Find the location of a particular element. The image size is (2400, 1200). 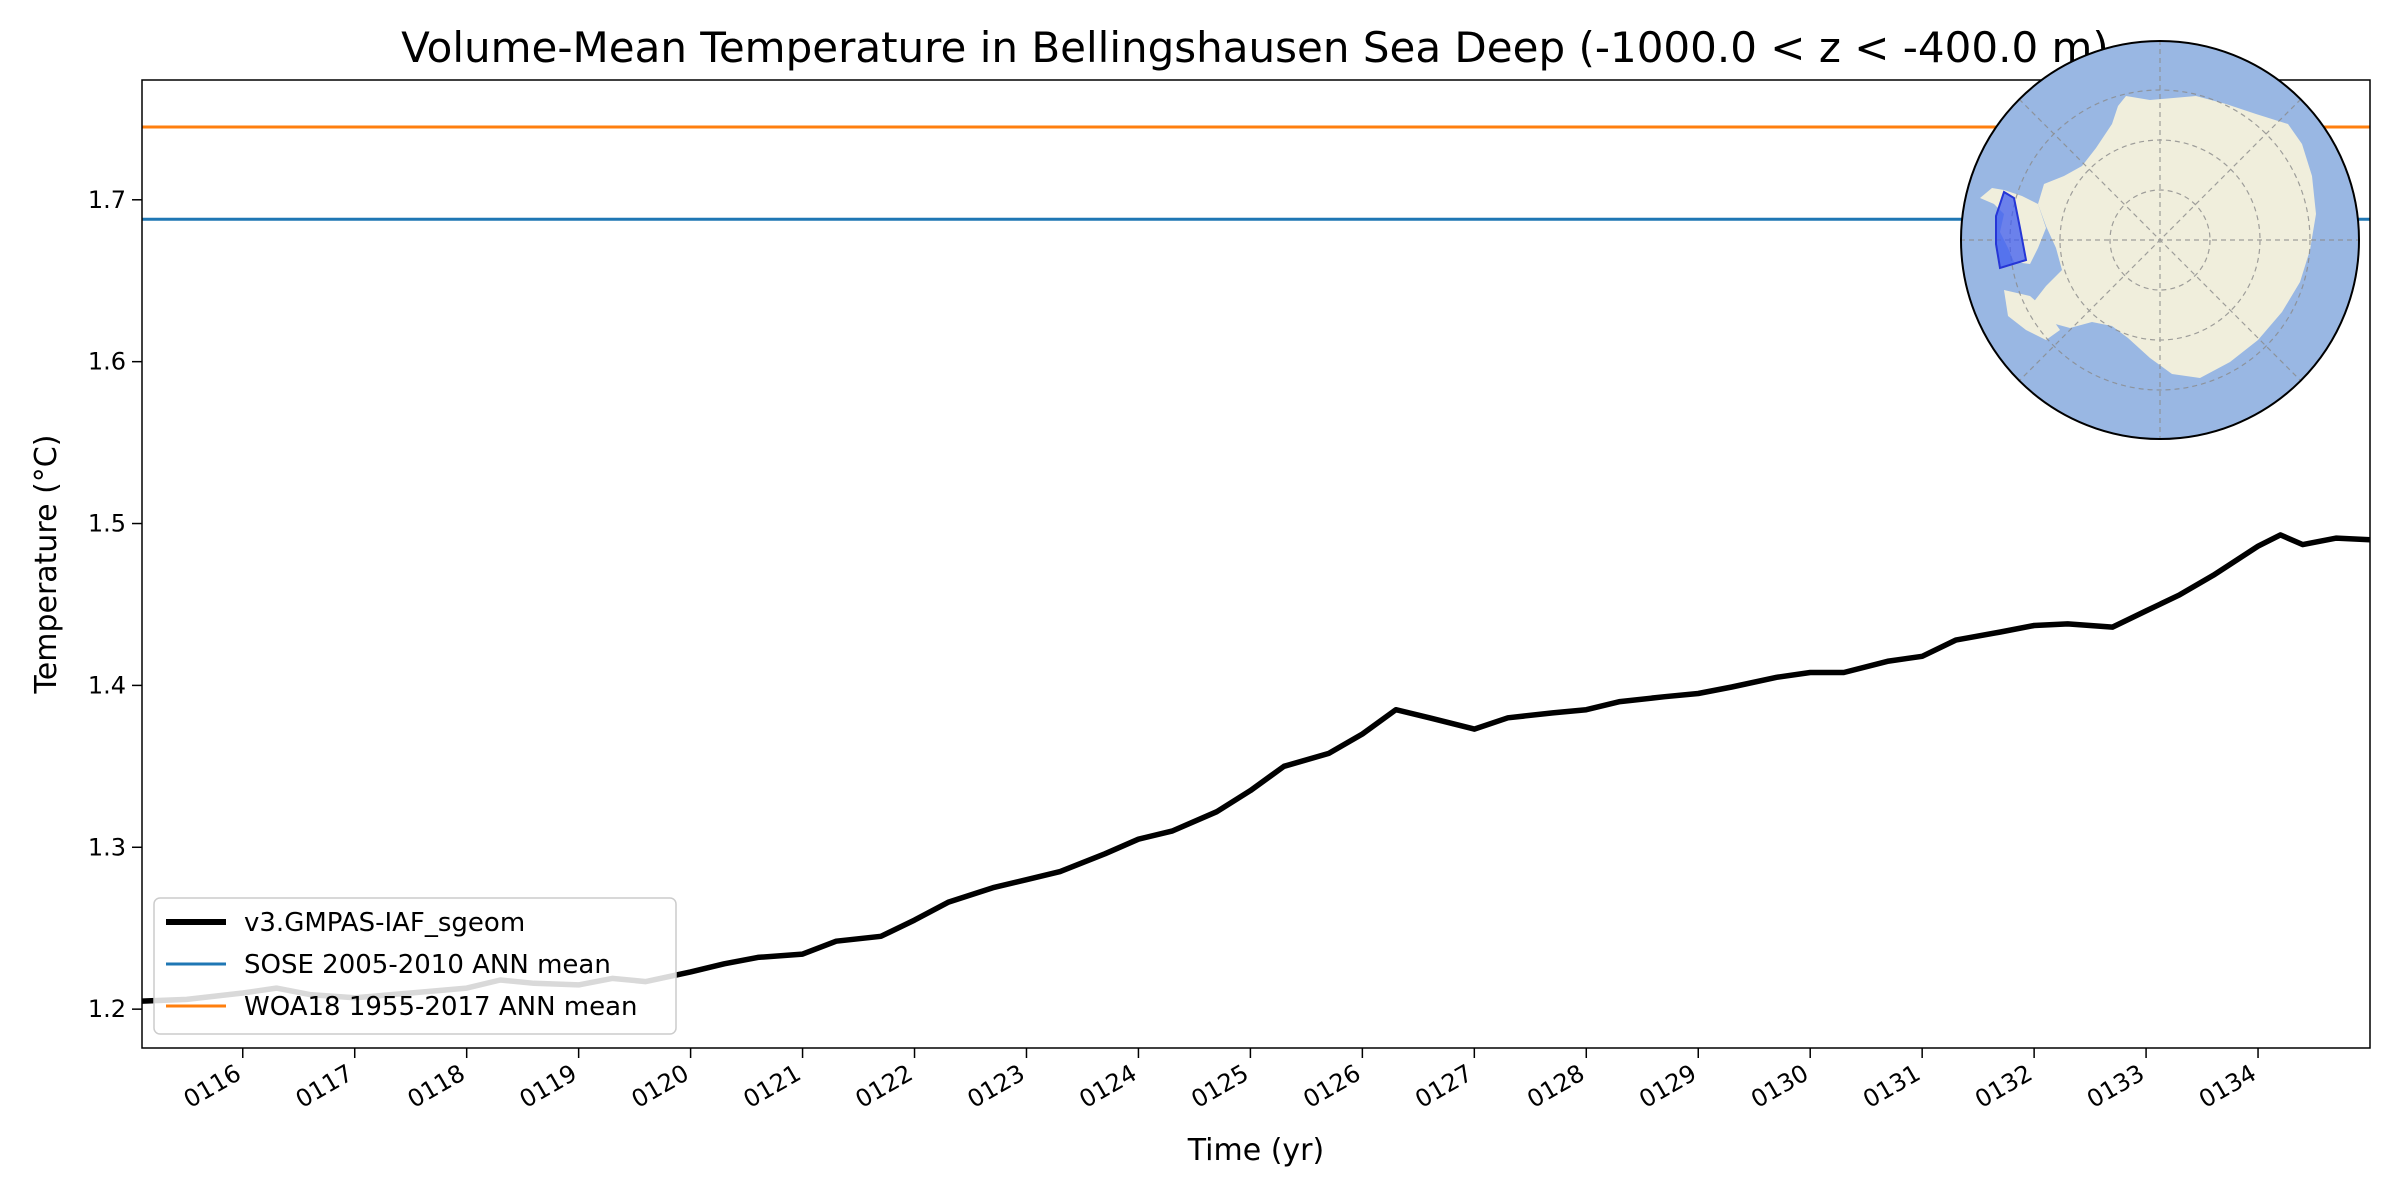

legend-label-model: v3.GMPAS-IAF_sgeom is located at coordinates (384, 923).